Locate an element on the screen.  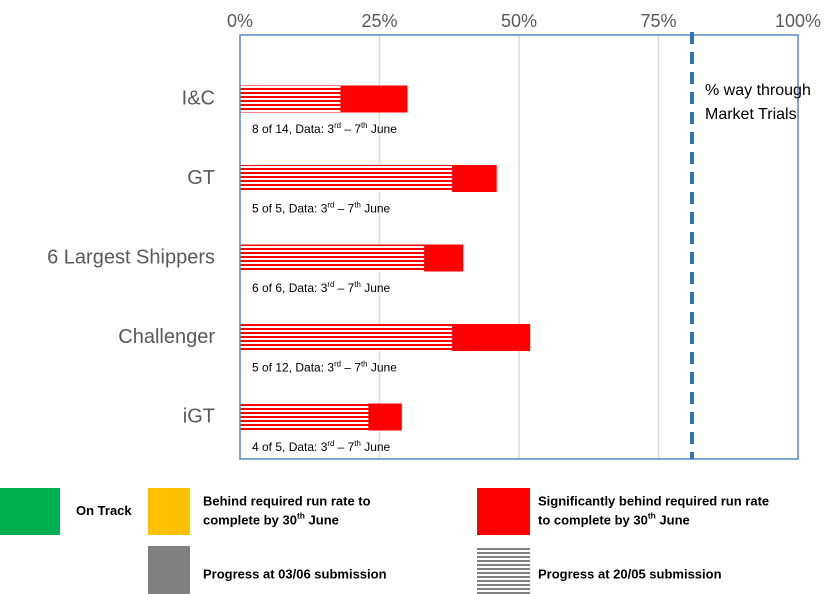
legend-label: Behind required run rate to is located at coordinates (287, 501).